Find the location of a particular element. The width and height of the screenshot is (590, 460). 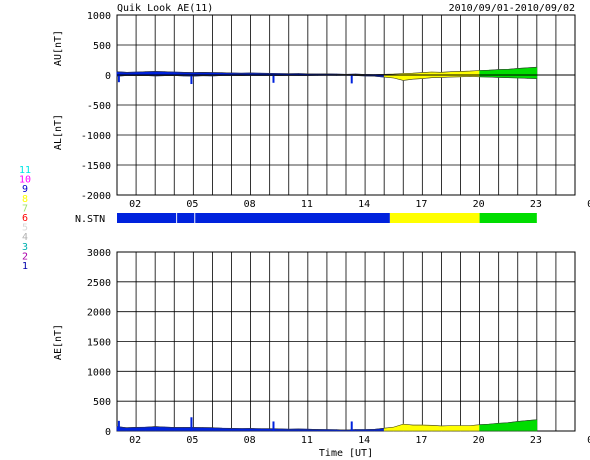

y-tick-label: 1500 is located at coordinates (99, 343).